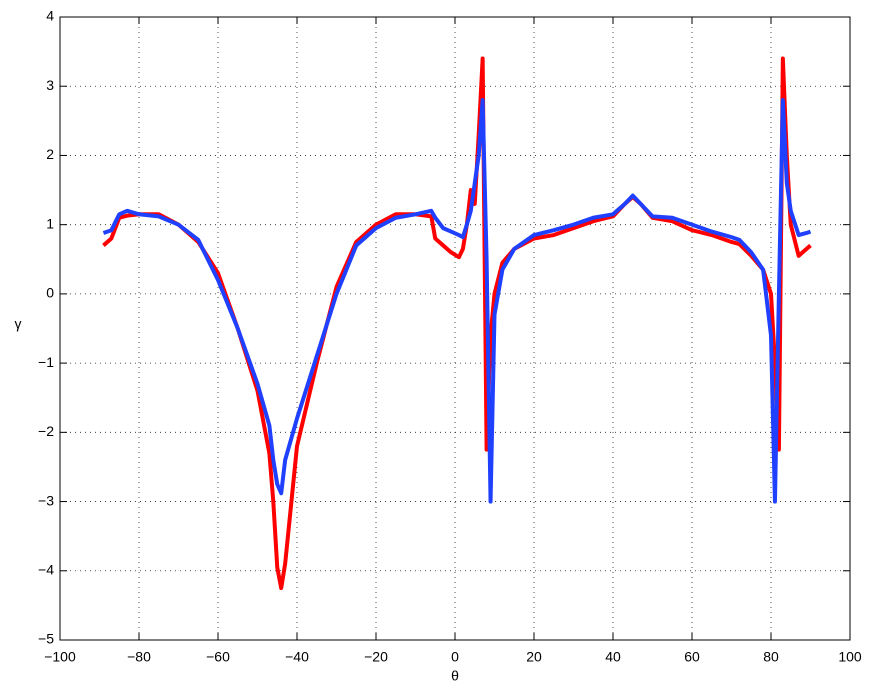 The width and height of the screenshot is (872, 697). I want to click on y-axis-label: γ, so click(18, 324).